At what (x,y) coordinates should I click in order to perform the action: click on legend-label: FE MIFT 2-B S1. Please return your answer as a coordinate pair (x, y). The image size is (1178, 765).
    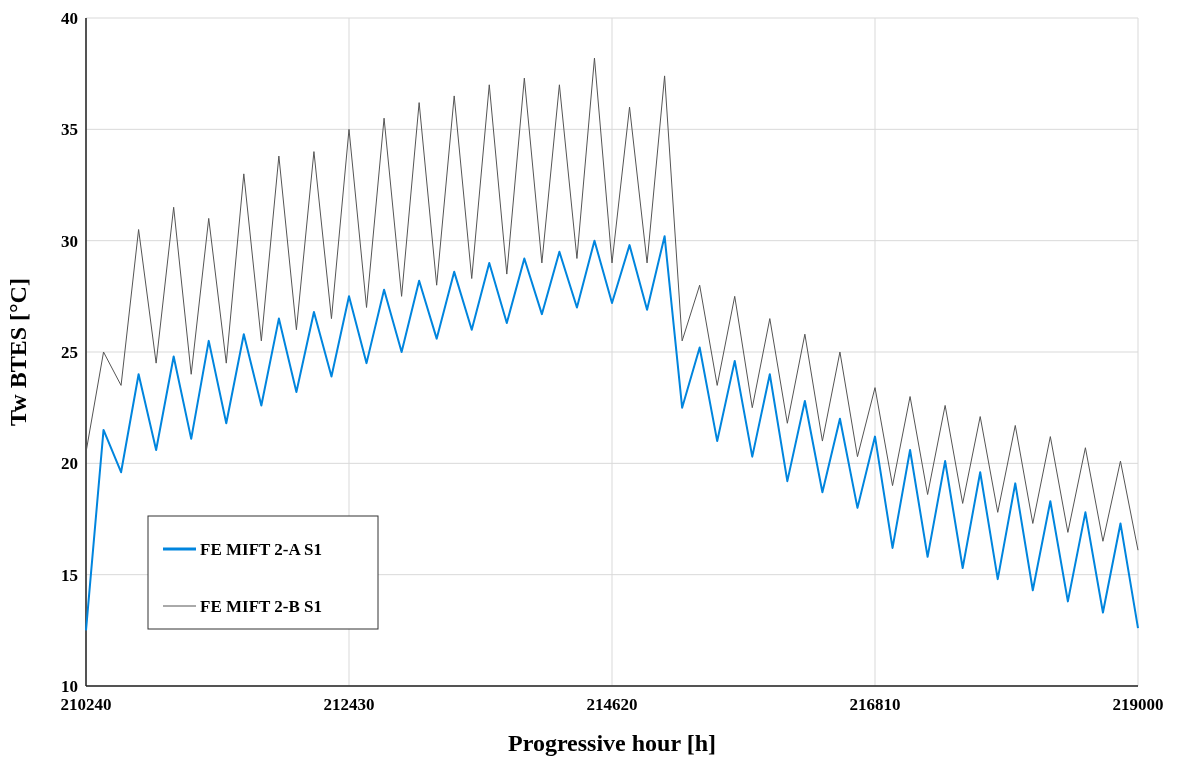
    Looking at the image, I should click on (261, 606).